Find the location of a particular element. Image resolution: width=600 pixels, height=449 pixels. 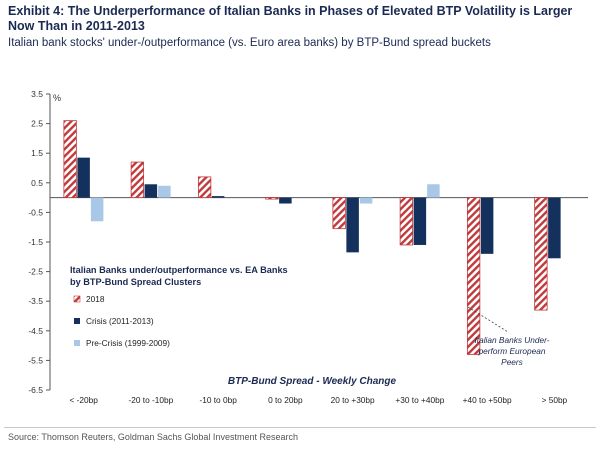

footer-divider is located at coordinates (300, 427).